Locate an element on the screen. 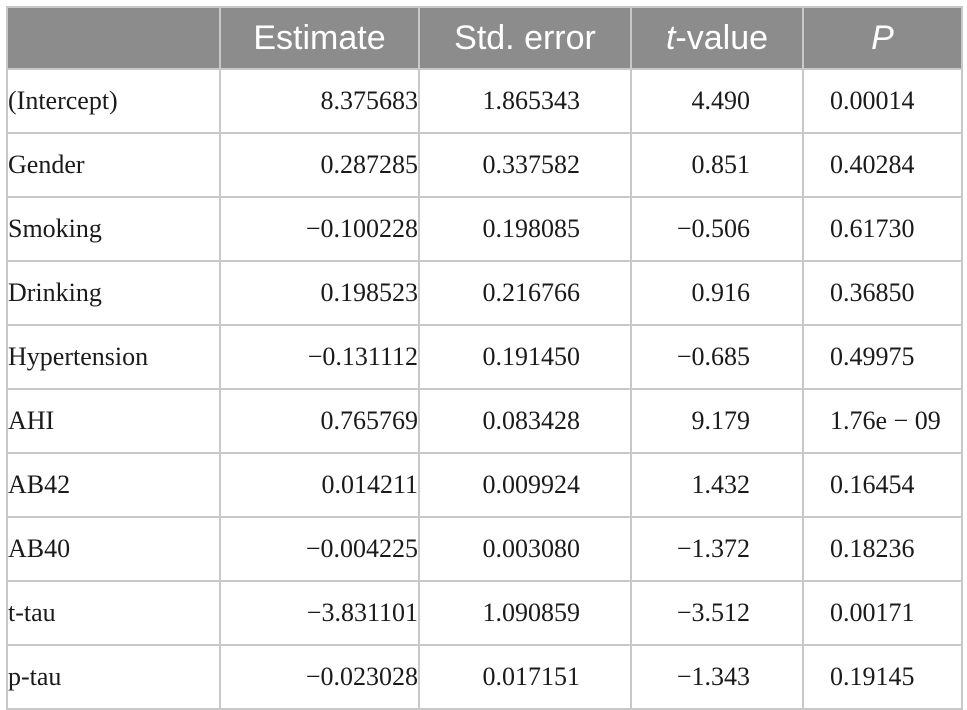 The height and width of the screenshot is (710, 967). cell-term: AB42 is located at coordinates (113, 485).